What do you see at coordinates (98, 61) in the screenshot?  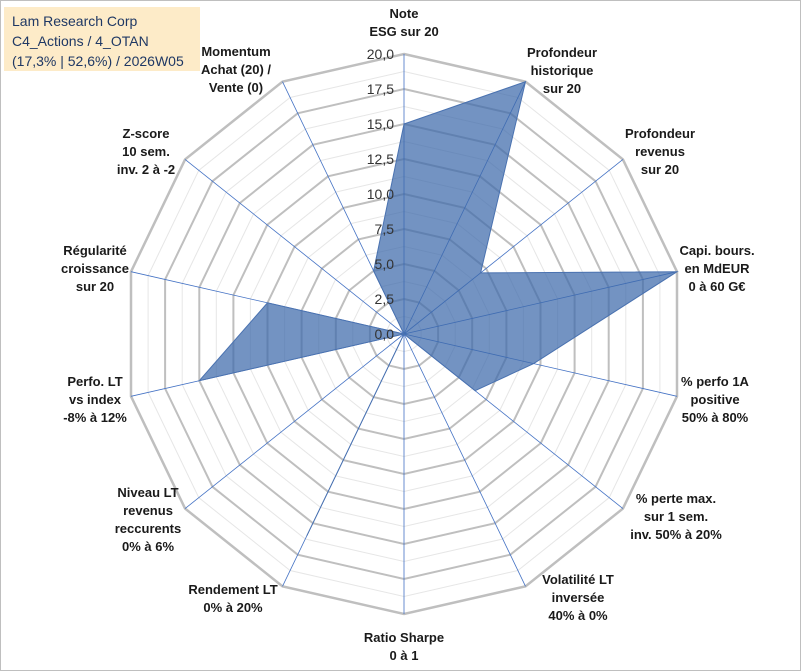 I see `title-stats: (17,3% | 52,6%) / 2026W05` at bounding box center [98, 61].